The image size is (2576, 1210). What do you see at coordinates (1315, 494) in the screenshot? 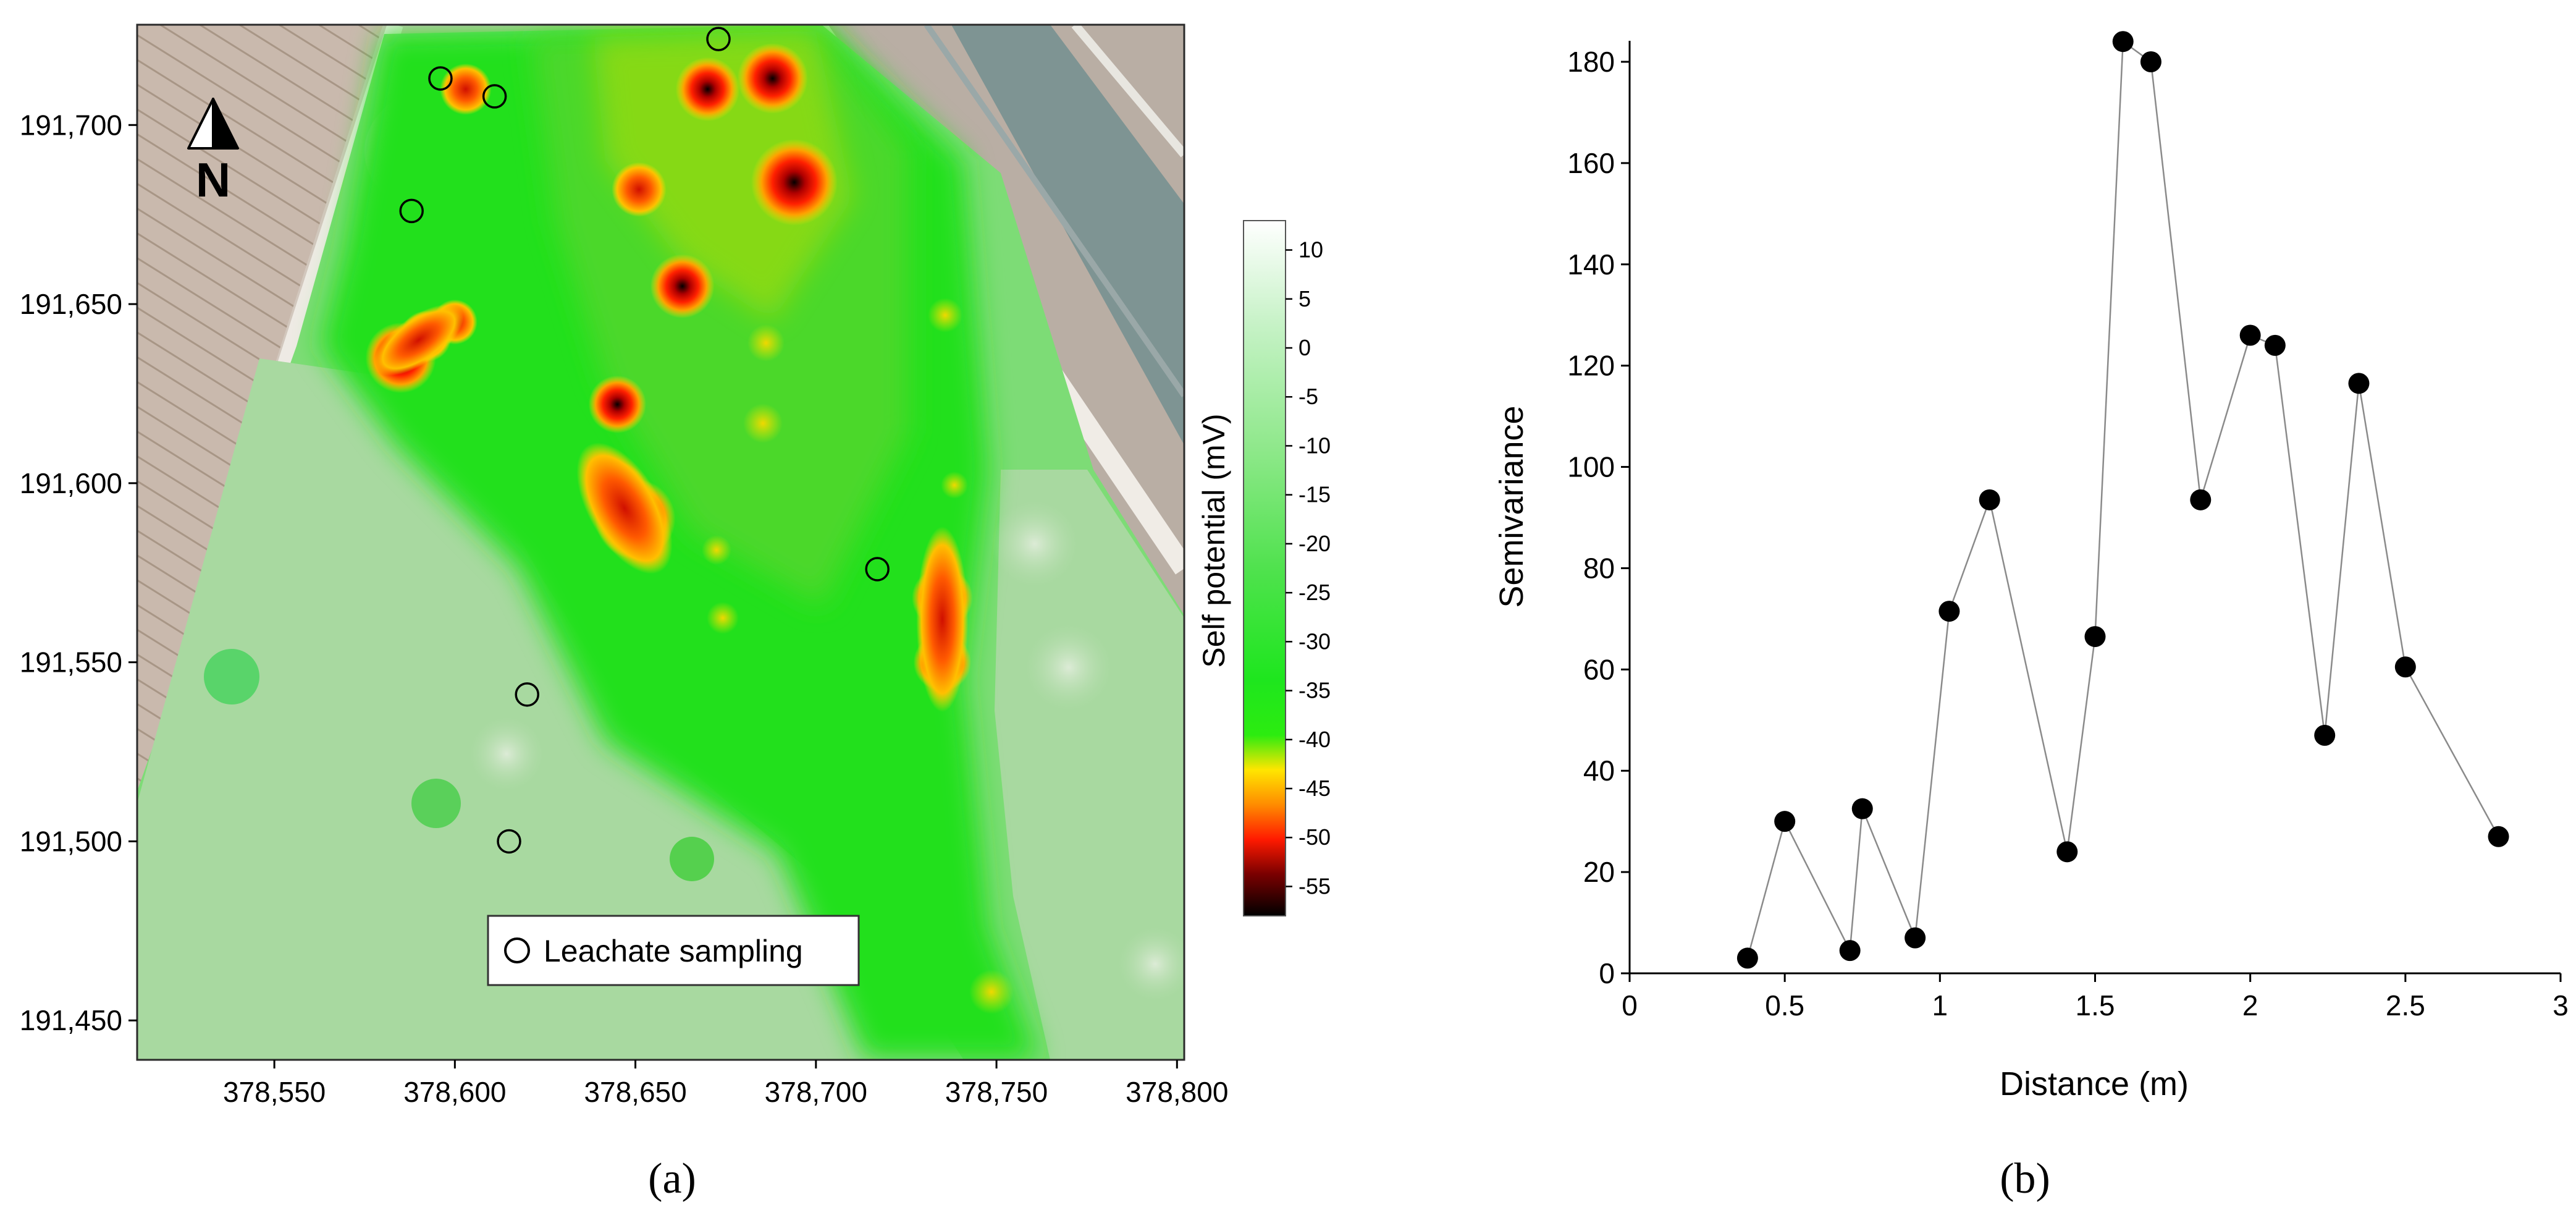
I see `colorbar-tick-label: -15` at bounding box center [1315, 494].